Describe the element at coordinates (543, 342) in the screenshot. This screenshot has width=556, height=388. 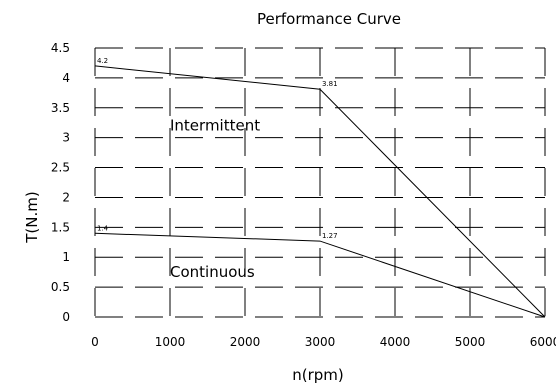
I see `x-tick-label: 6000` at that location.